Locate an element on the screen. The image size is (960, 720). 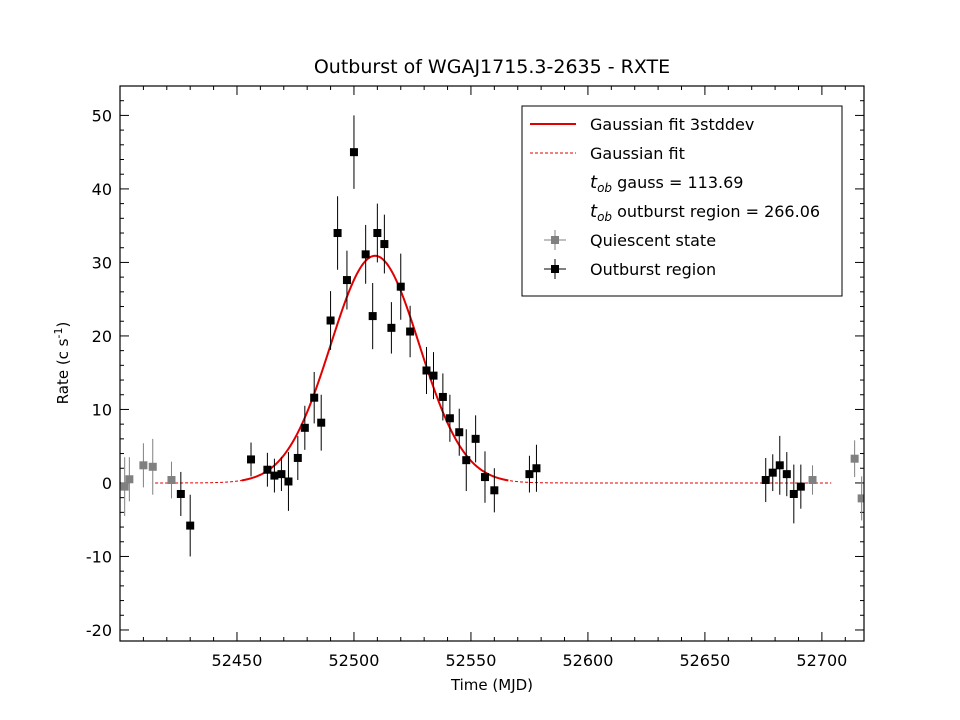
y-tick-label: 40 is located at coordinates (102, 189).